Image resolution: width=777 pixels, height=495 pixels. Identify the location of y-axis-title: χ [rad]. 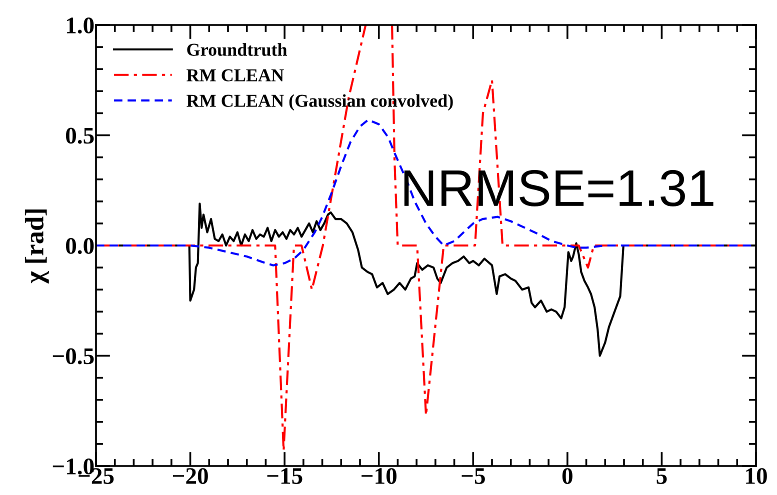
(36, 246).